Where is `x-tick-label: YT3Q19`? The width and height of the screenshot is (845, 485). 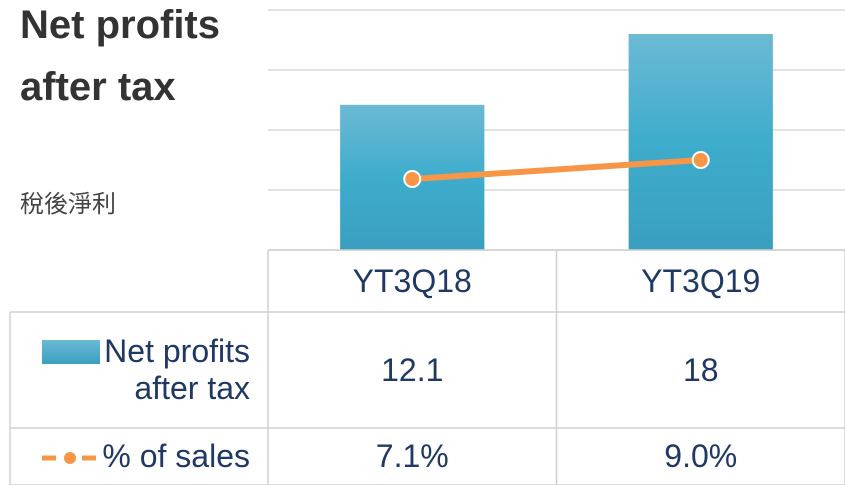 x-tick-label: YT3Q19 is located at coordinates (701, 280).